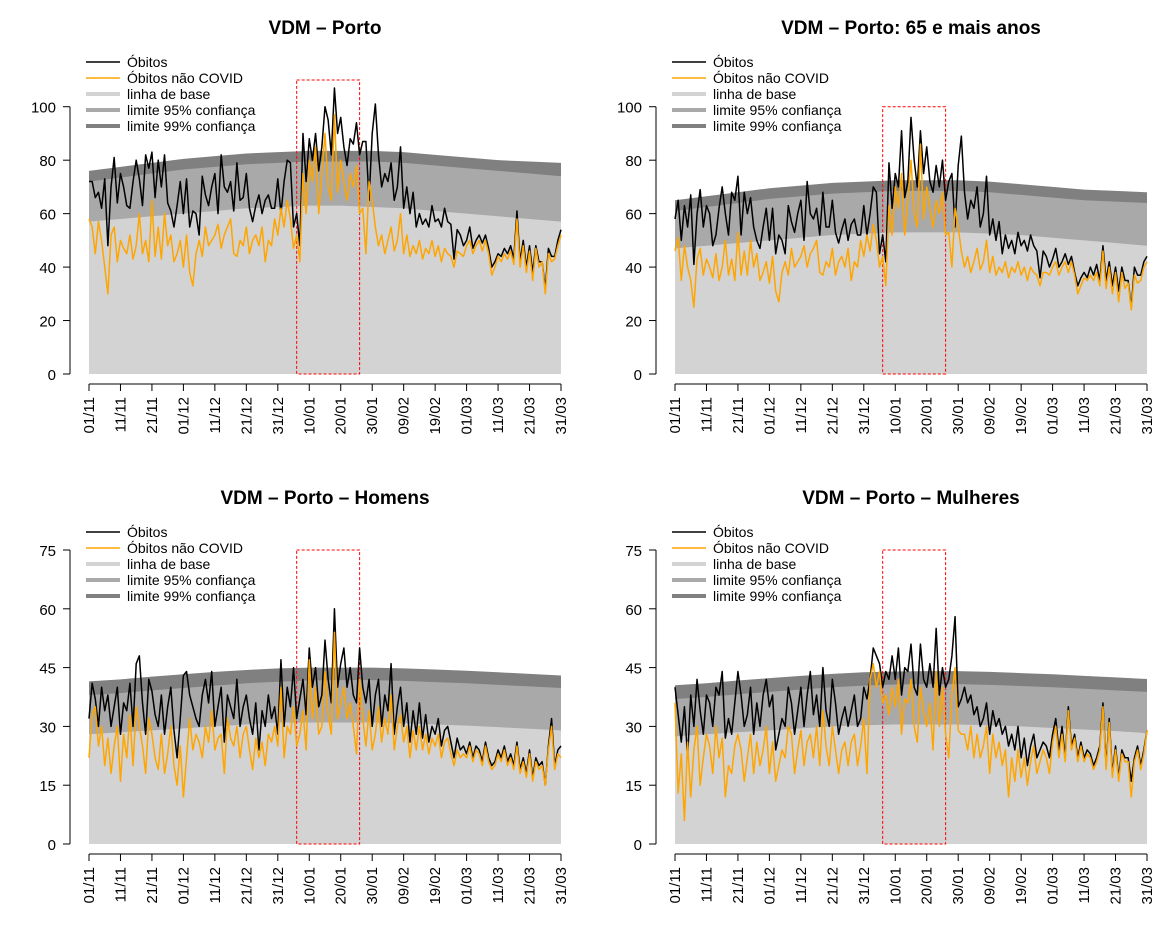 The image size is (1157, 934). What do you see at coordinates (911, 498) in the screenshot?
I see `chart-title: VDM – Porto – Mulheres` at bounding box center [911, 498].